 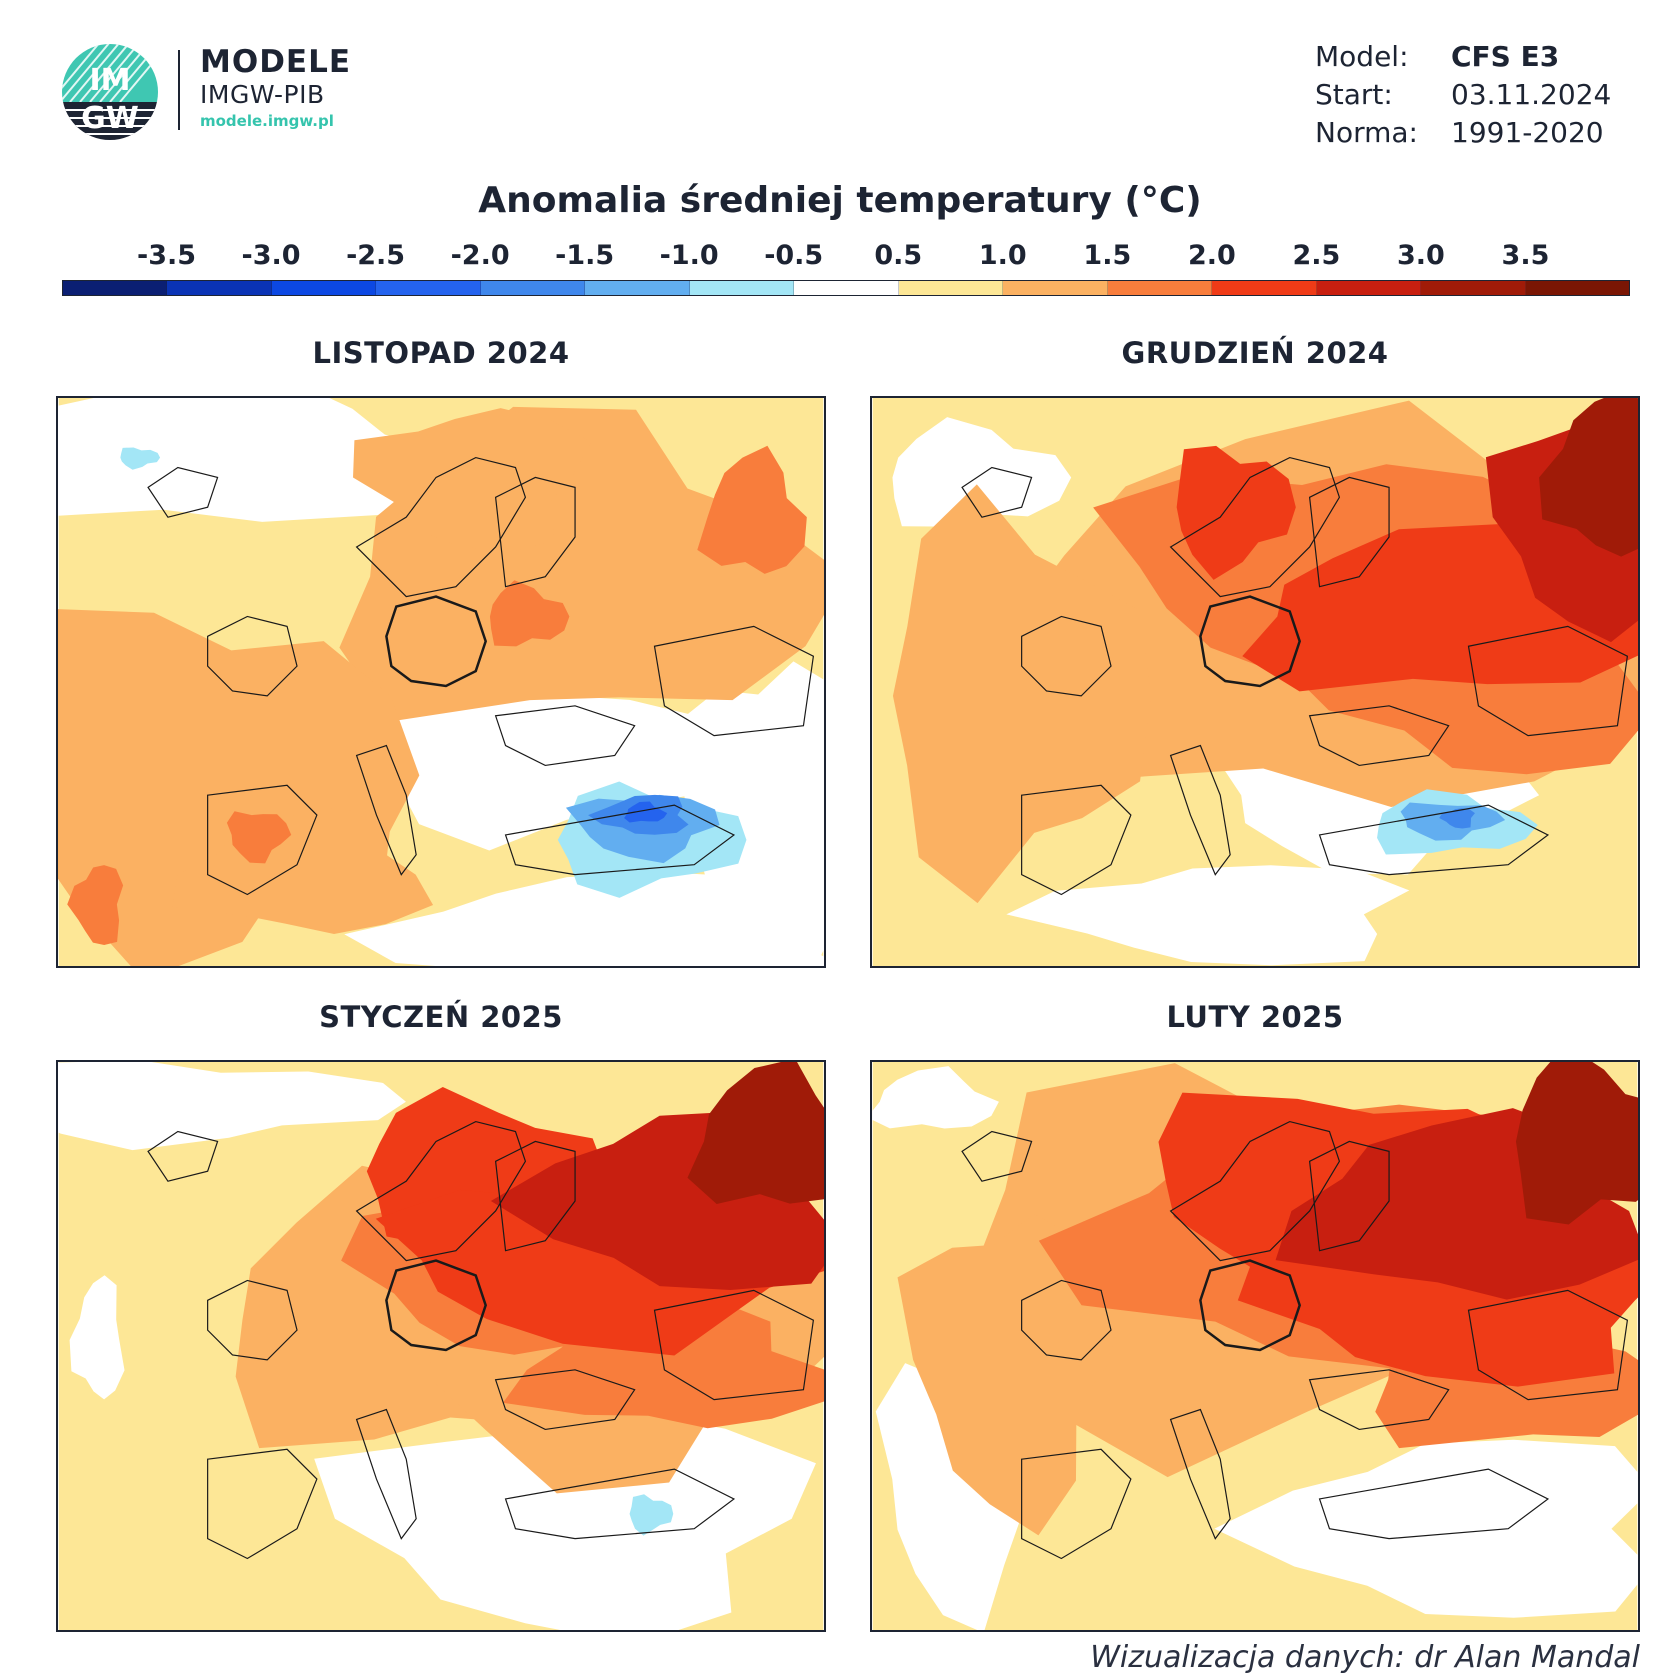 I want to click on colorbar-tick-label: -1.5, so click(x=585, y=255).